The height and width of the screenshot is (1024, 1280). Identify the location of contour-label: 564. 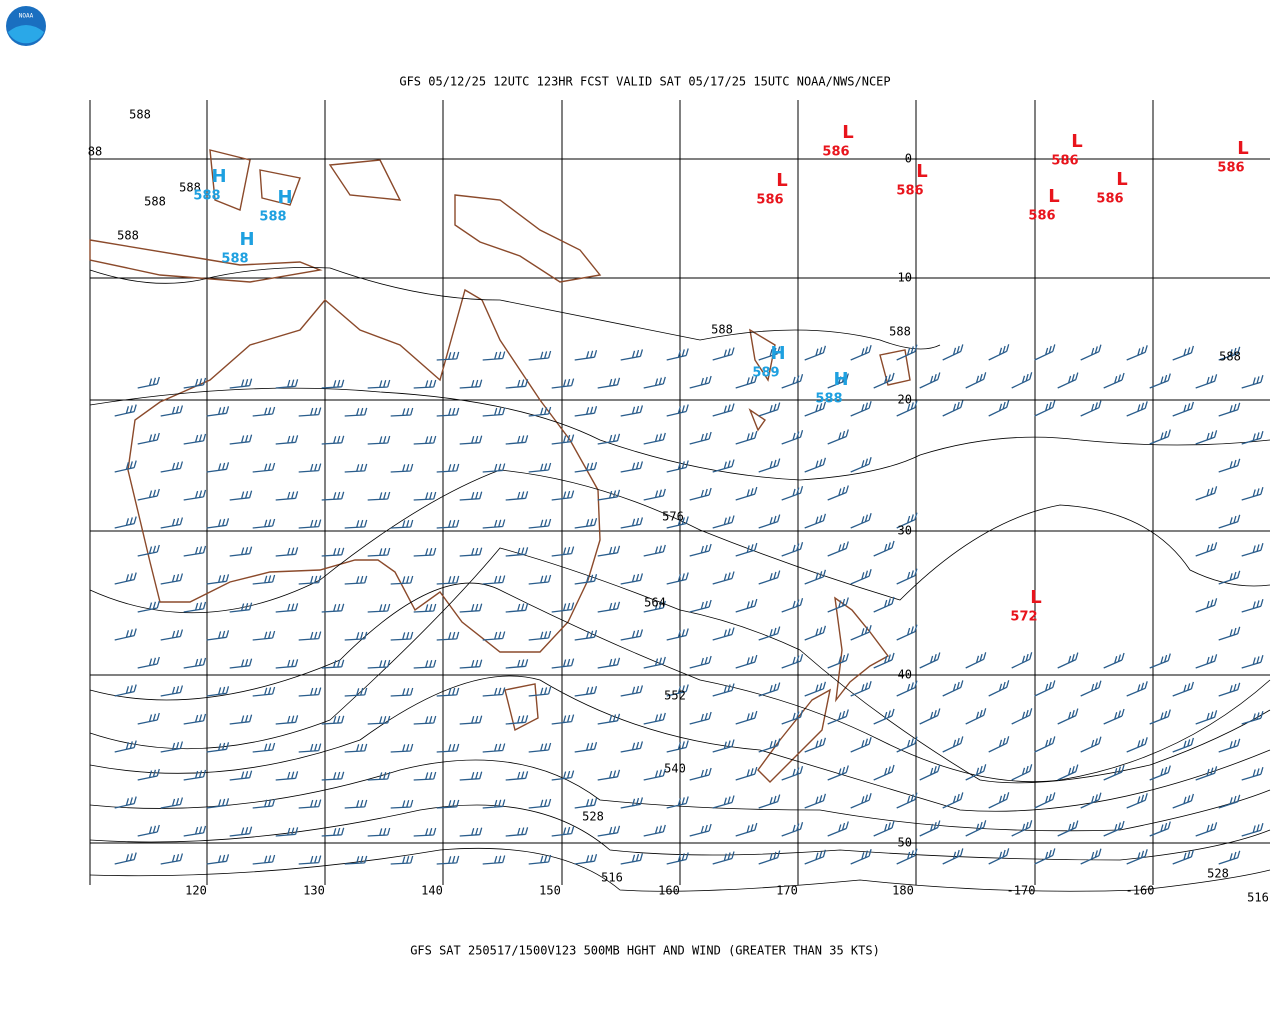
(655, 603).